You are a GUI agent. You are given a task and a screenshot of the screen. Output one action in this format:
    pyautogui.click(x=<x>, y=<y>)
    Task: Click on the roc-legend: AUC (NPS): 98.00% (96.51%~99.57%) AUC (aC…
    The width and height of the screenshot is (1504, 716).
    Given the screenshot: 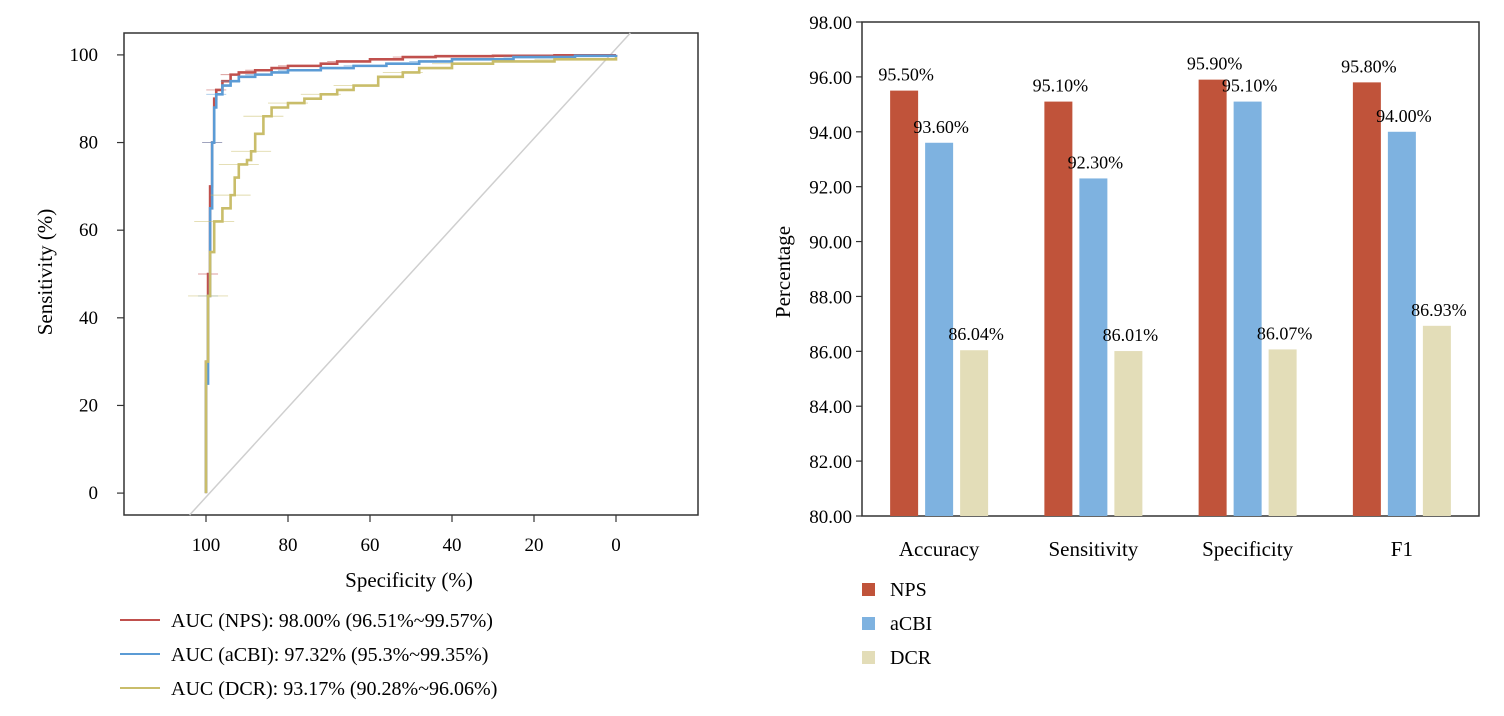 What is the action you would take?
    pyautogui.click(x=308, y=655)
    